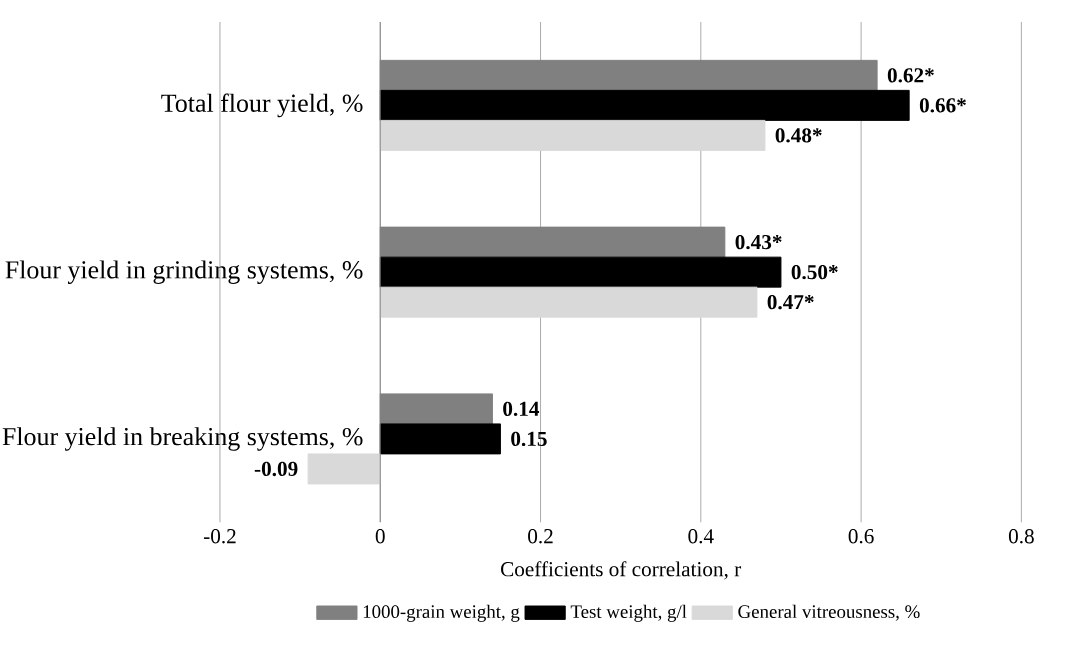 This screenshot has width=1073, height=647. Describe the element at coordinates (182, 439) in the screenshot. I see `y-tick-label: Flour yield in breaking systems, %` at that location.